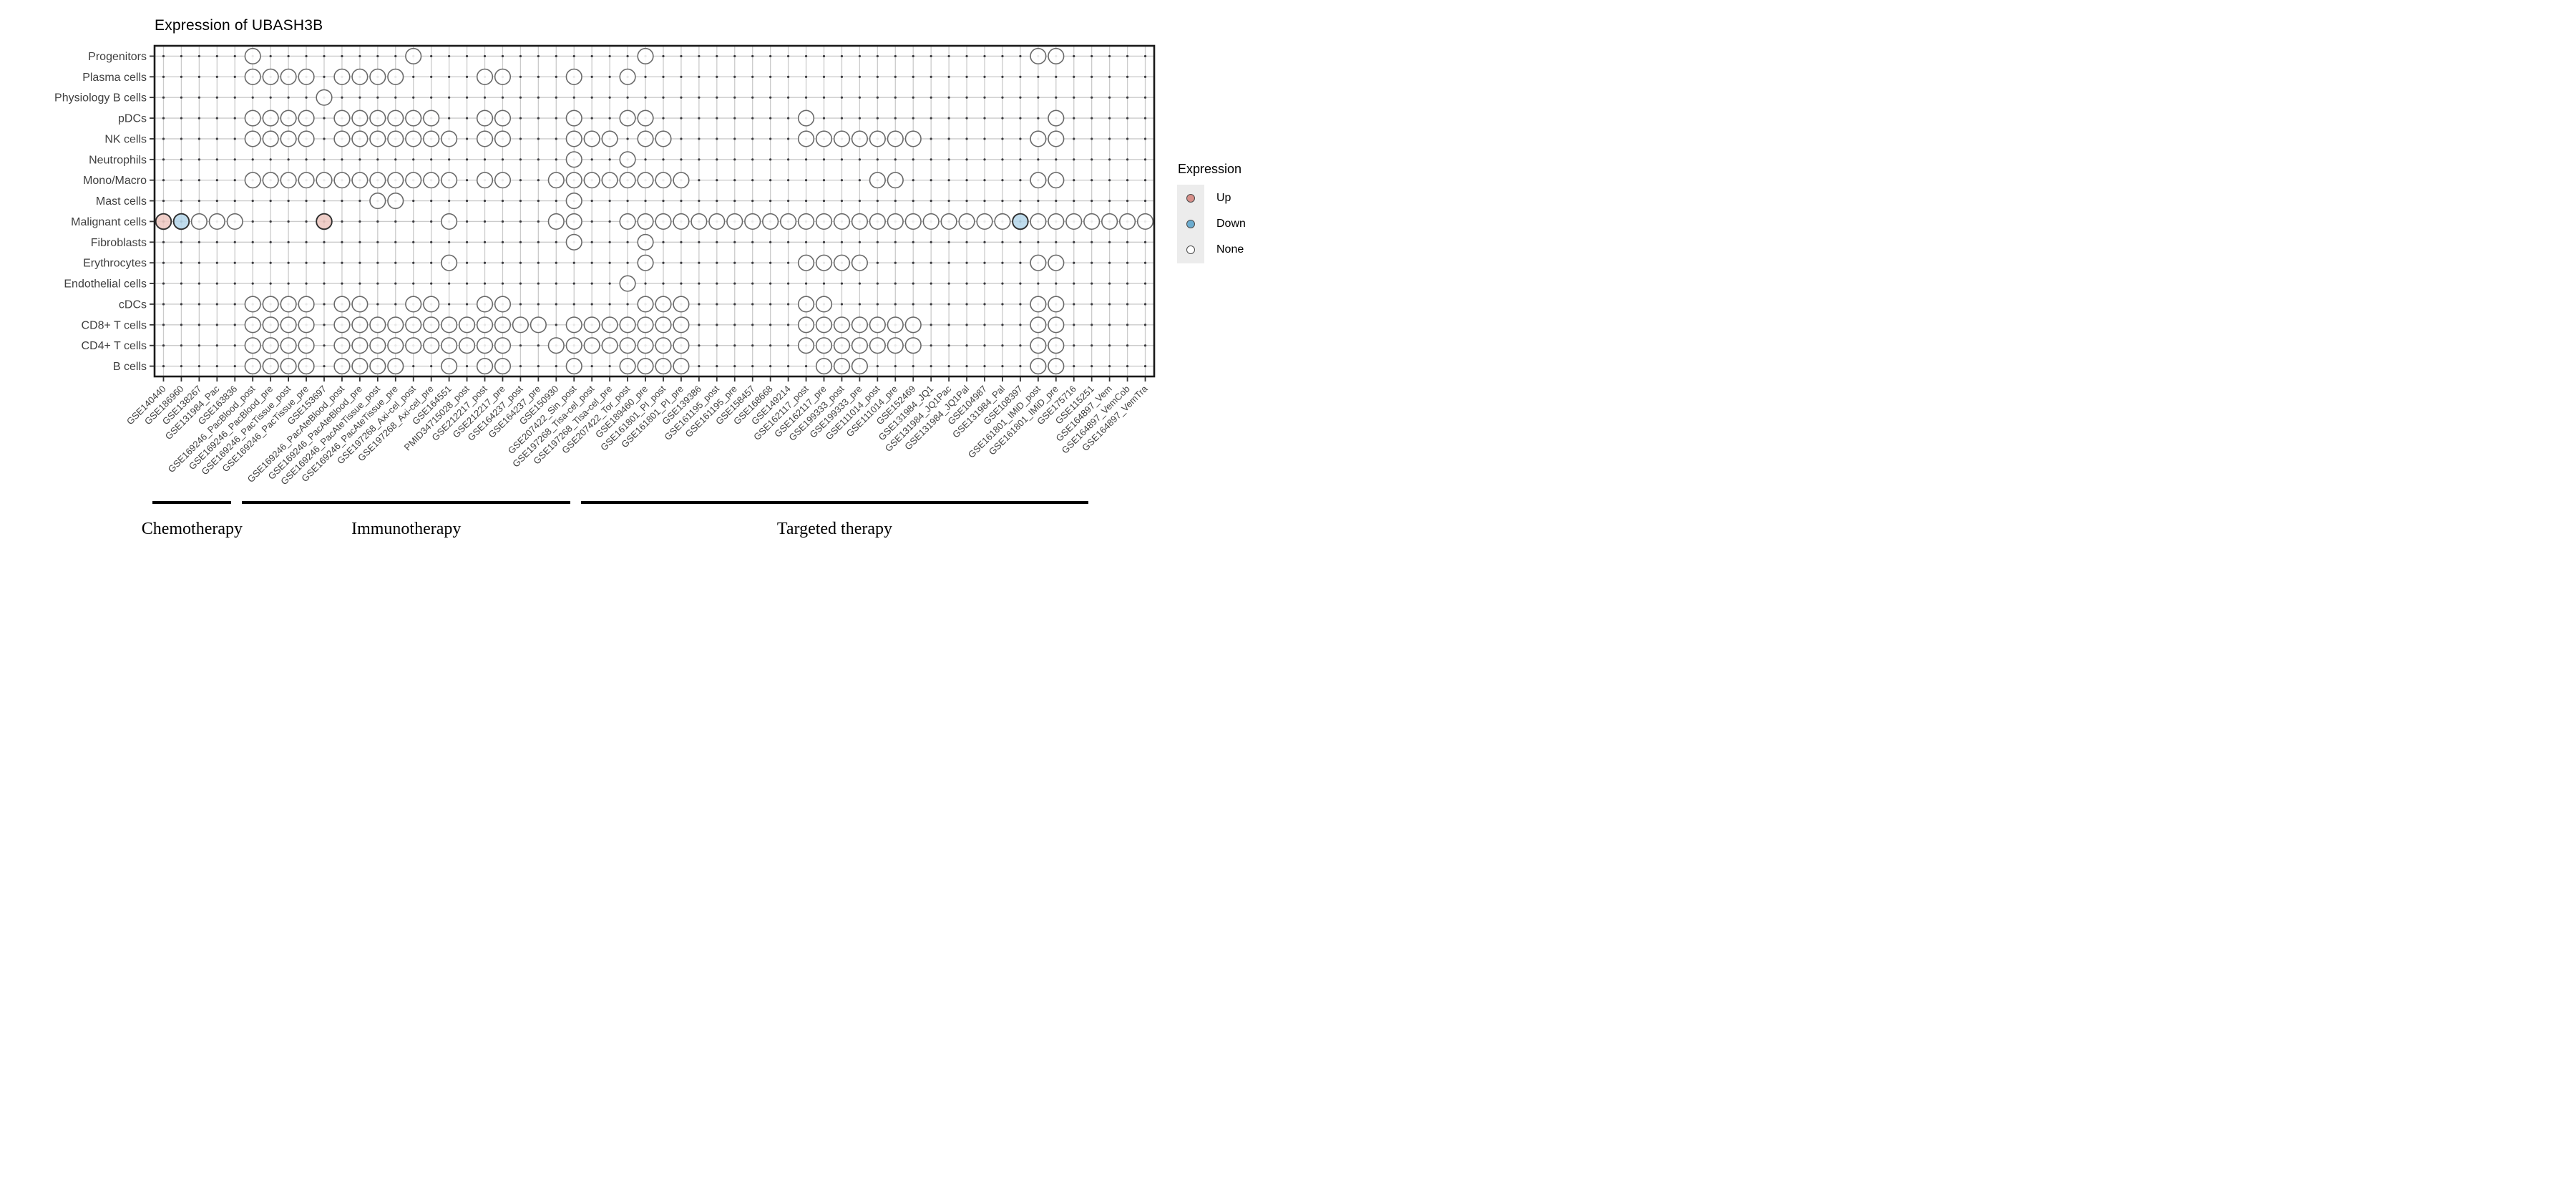 The height and width of the screenshot is (1181, 2576). Describe the element at coordinates (192, 529) in the screenshot. I see `group-label-chemotherapy: Chemotherapy` at that location.